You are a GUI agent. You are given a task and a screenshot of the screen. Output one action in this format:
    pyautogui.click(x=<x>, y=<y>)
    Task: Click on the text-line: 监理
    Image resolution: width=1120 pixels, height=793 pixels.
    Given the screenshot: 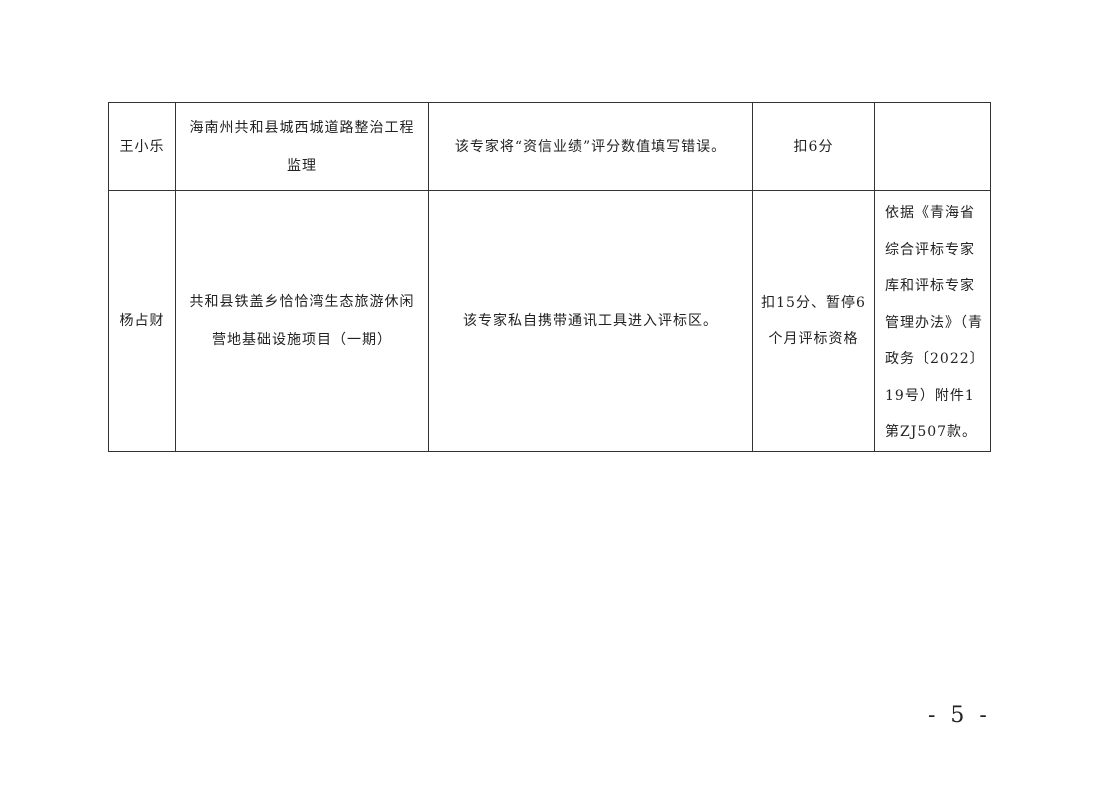 What is the action you would take?
    pyautogui.click(x=302, y=165)
    